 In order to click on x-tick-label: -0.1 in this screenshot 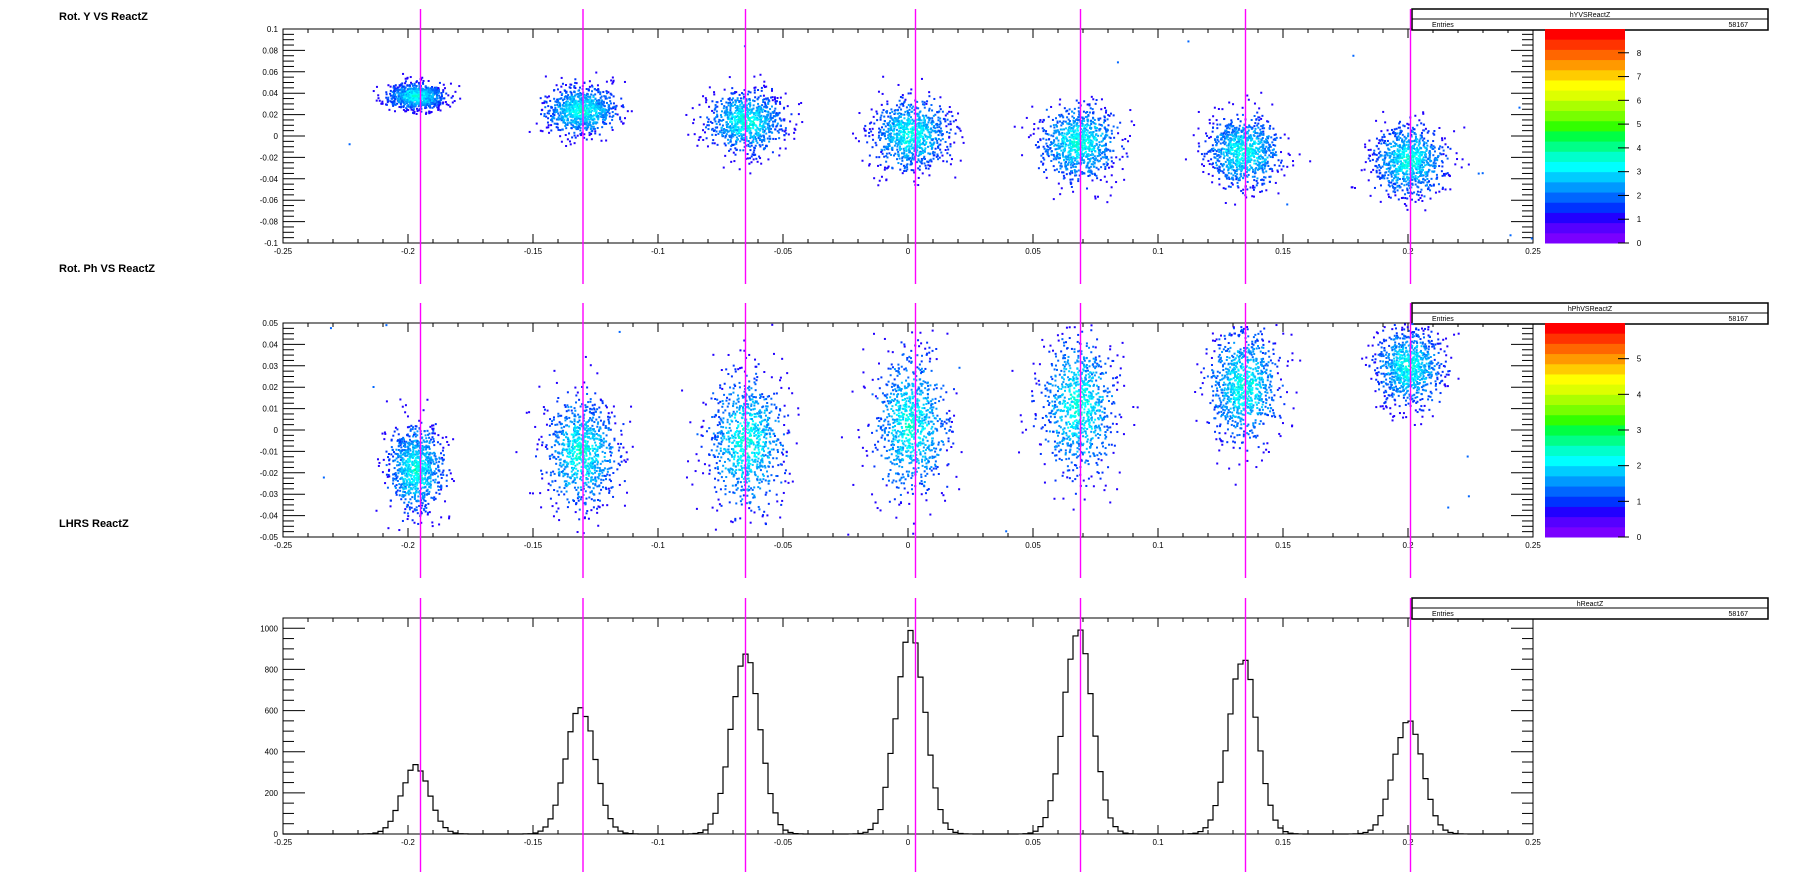, I will do `click(658, 251)`.